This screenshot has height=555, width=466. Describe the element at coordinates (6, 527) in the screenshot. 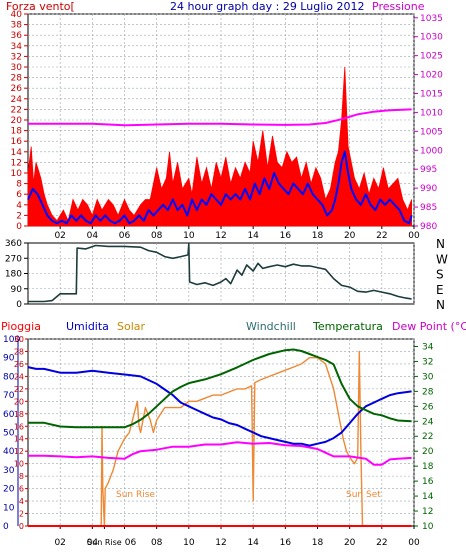

I see `humidity-tick-label: 0` at that location.